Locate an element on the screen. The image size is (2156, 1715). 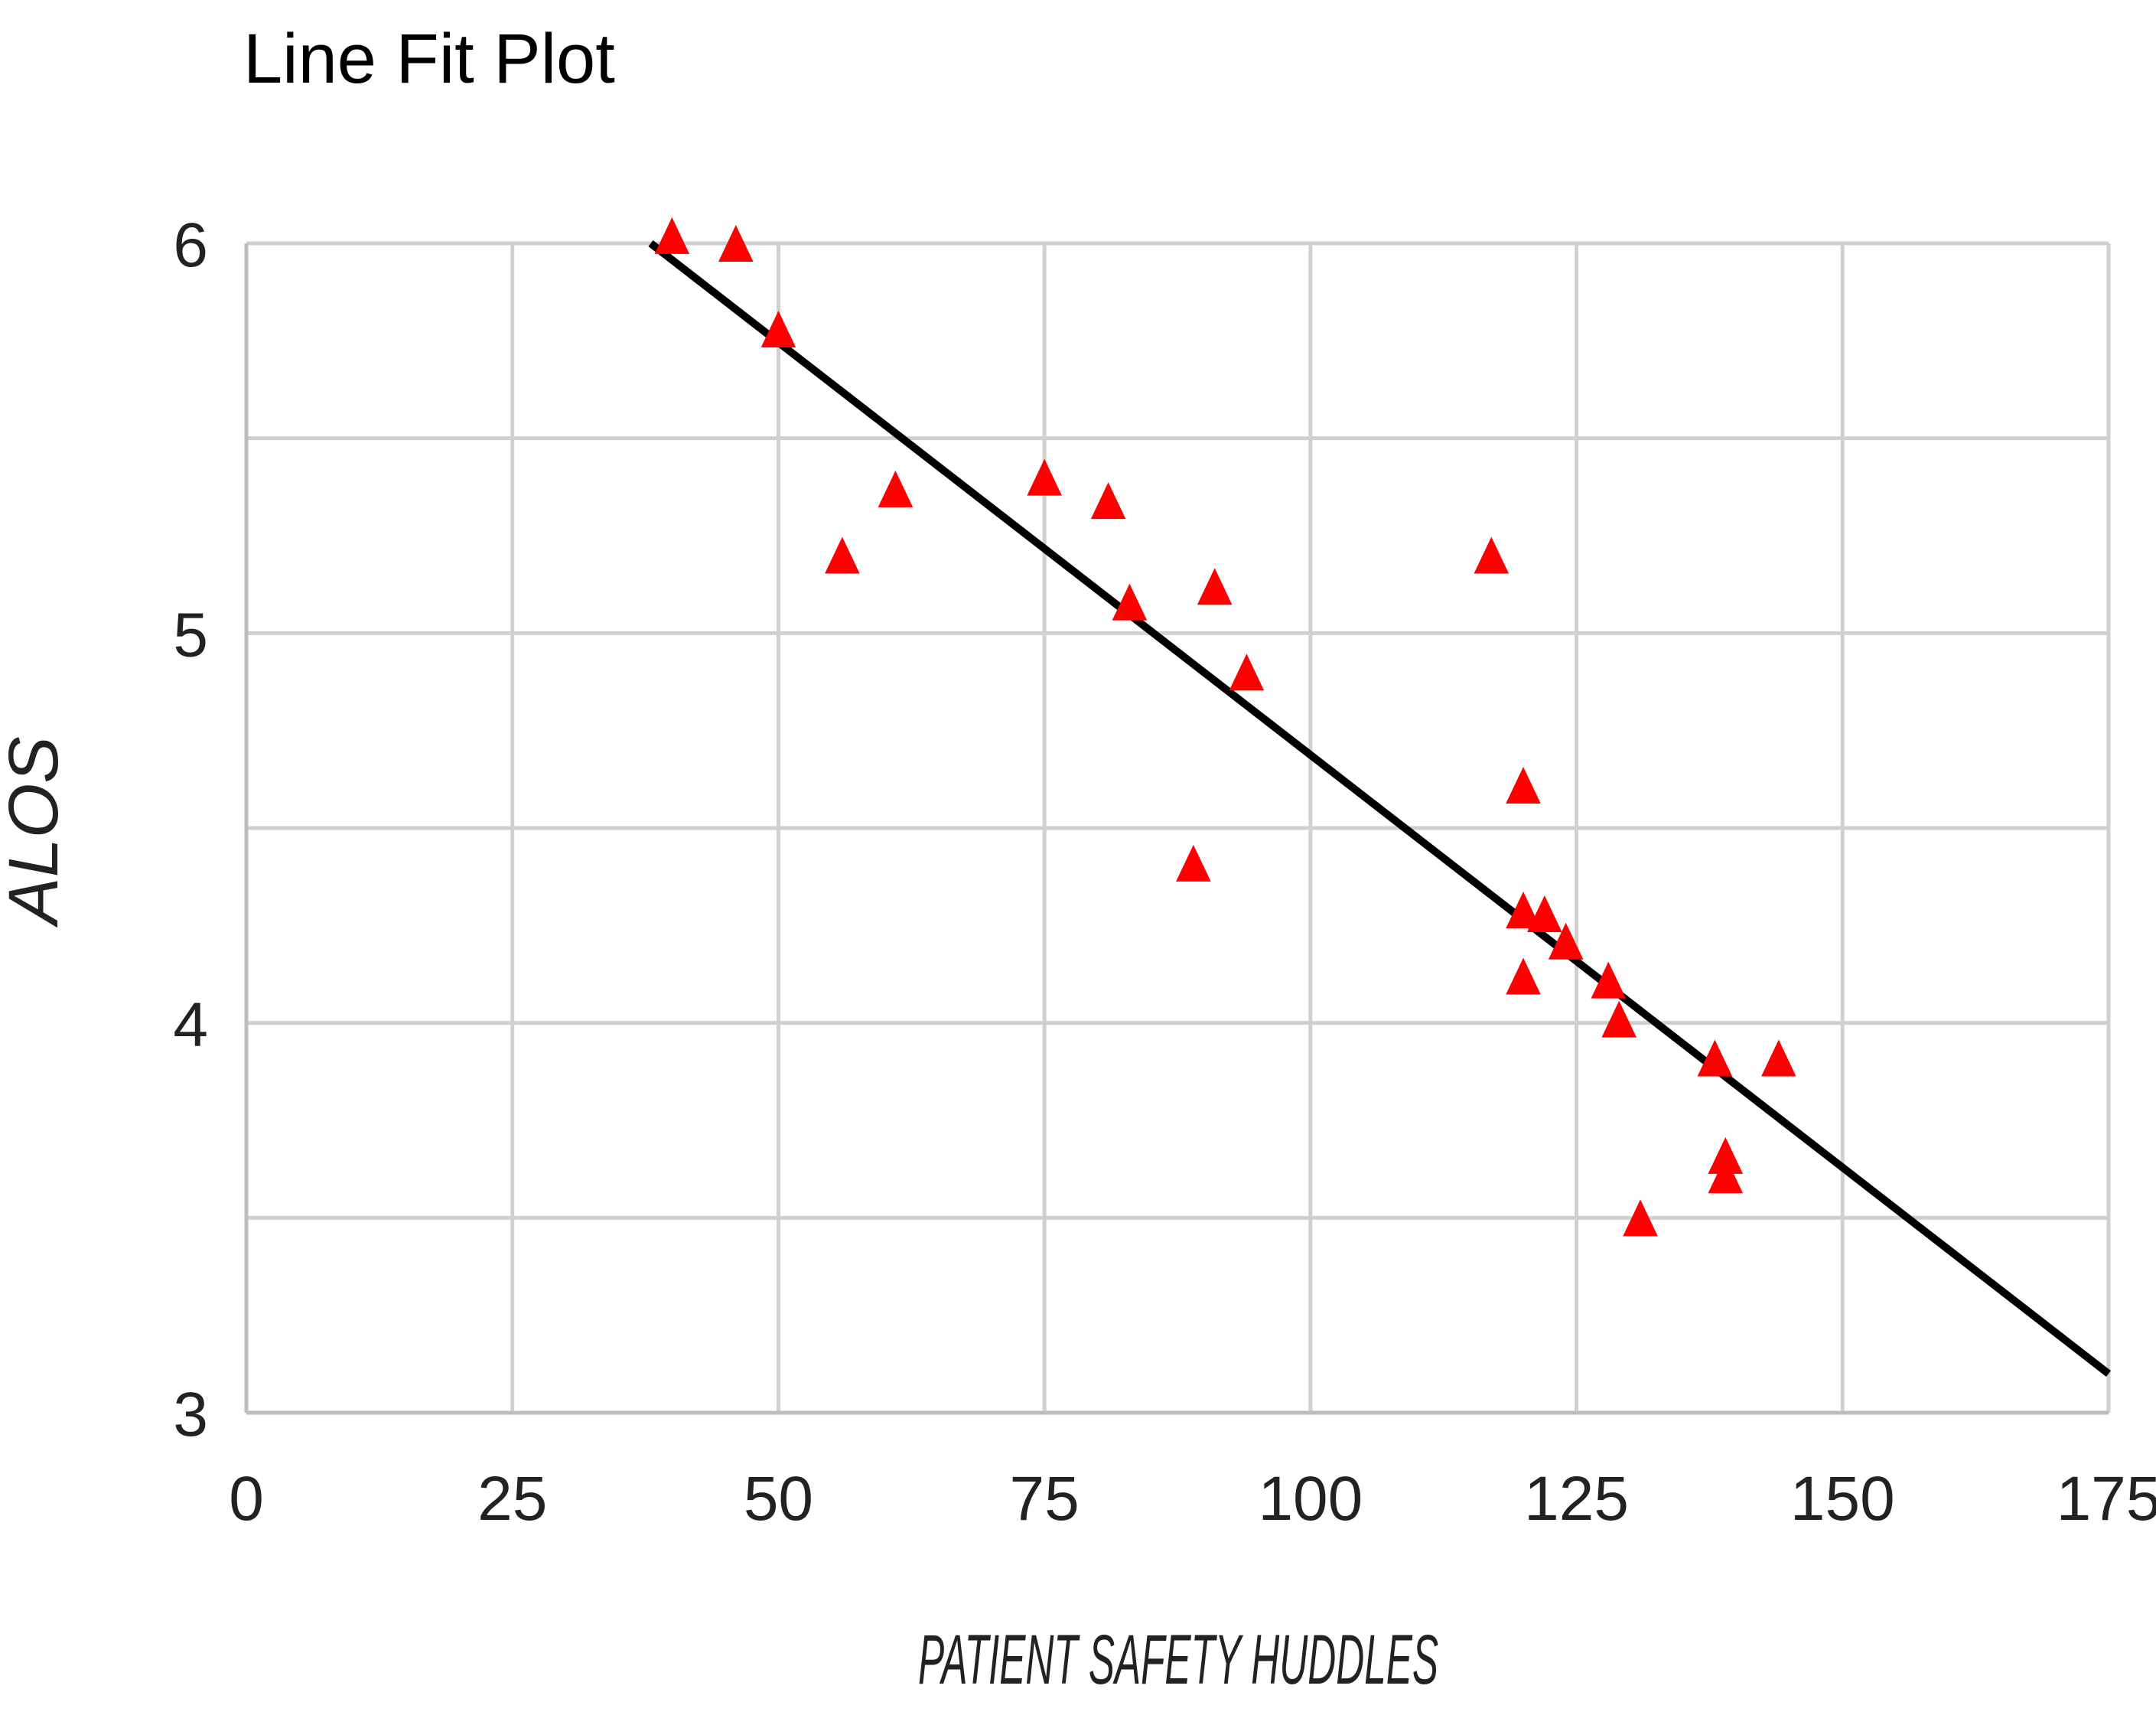
x-tick-label: 100 is located at coordinates (1310, 1499).